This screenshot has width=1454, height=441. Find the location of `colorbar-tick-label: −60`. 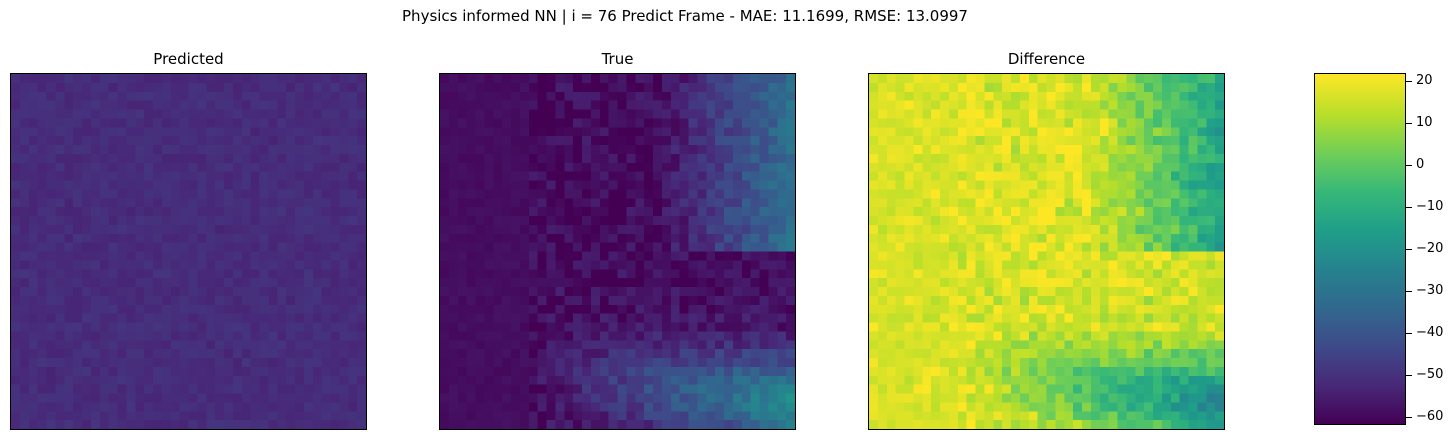

colorbar-tick-label: −60 is located at coordinates (1430, 416).